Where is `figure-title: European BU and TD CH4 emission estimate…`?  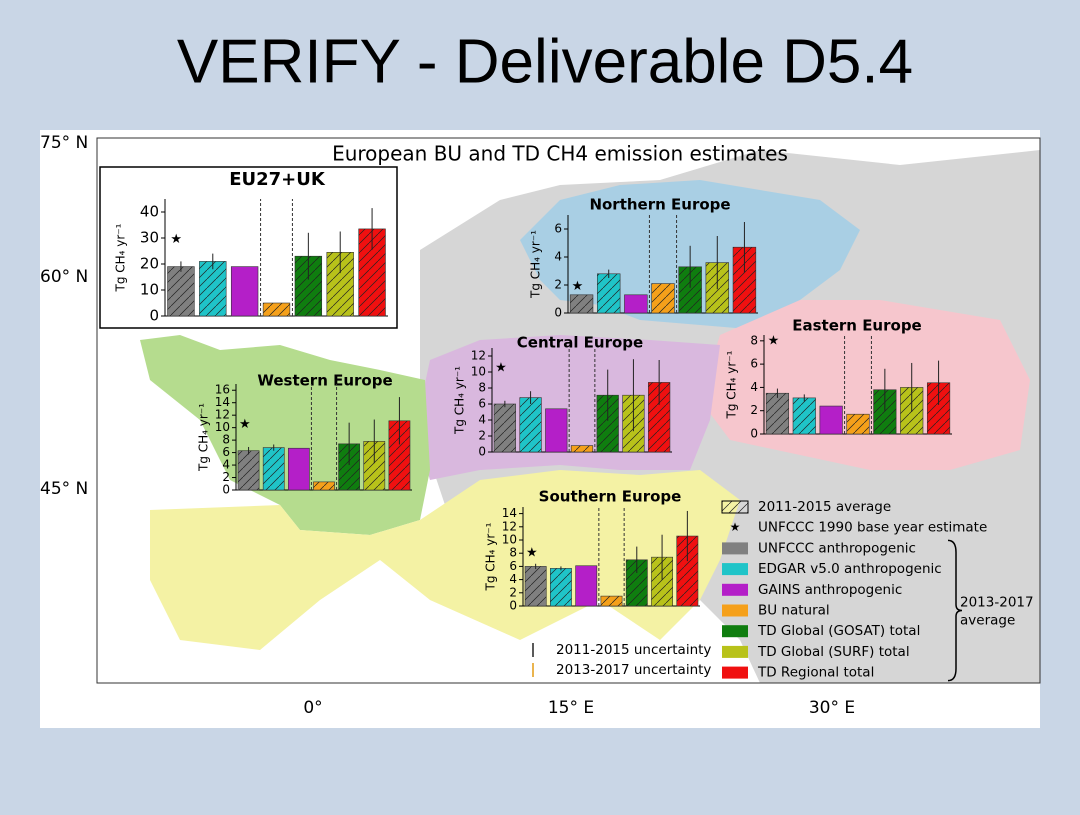 figure-title: European BU and TD CH4 emission estimate… is located at coordinates (560, 154).